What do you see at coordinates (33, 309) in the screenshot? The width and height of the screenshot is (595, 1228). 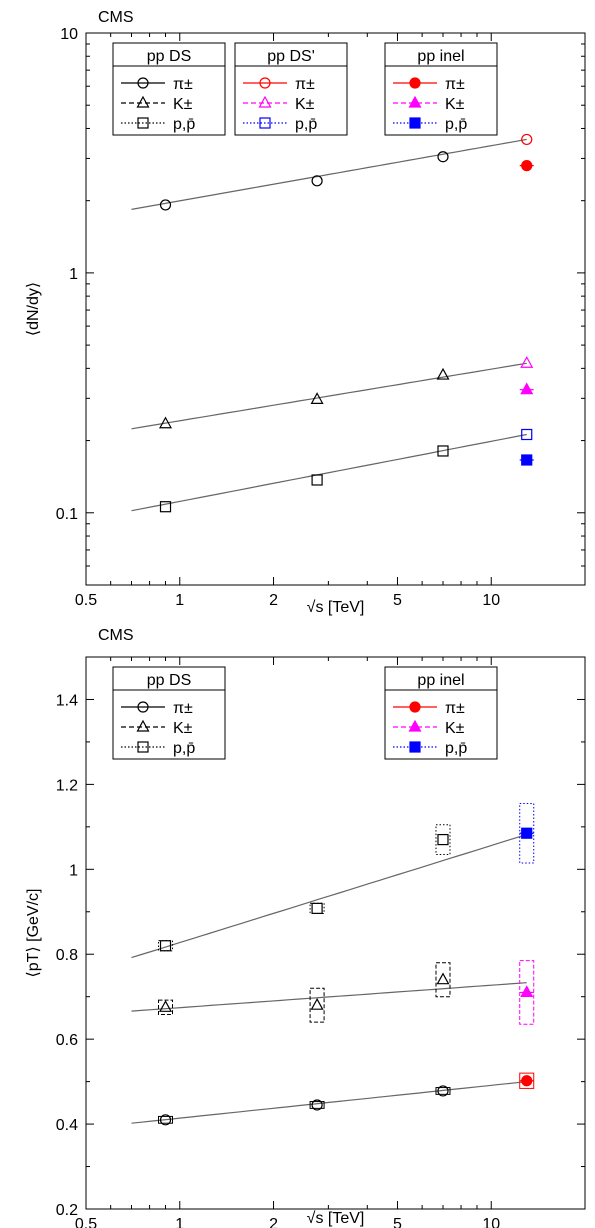 I see `y-axis-label: ⟨dN/dy⟩` at bounding box center [33, 309].